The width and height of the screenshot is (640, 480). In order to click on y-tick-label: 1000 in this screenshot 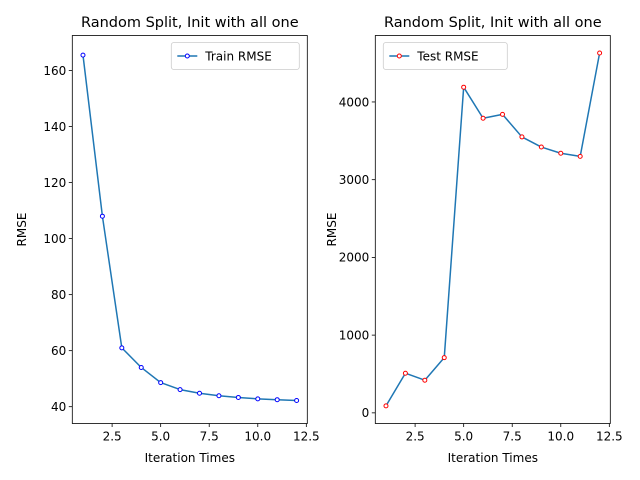, I will do `click(354, 335)`.